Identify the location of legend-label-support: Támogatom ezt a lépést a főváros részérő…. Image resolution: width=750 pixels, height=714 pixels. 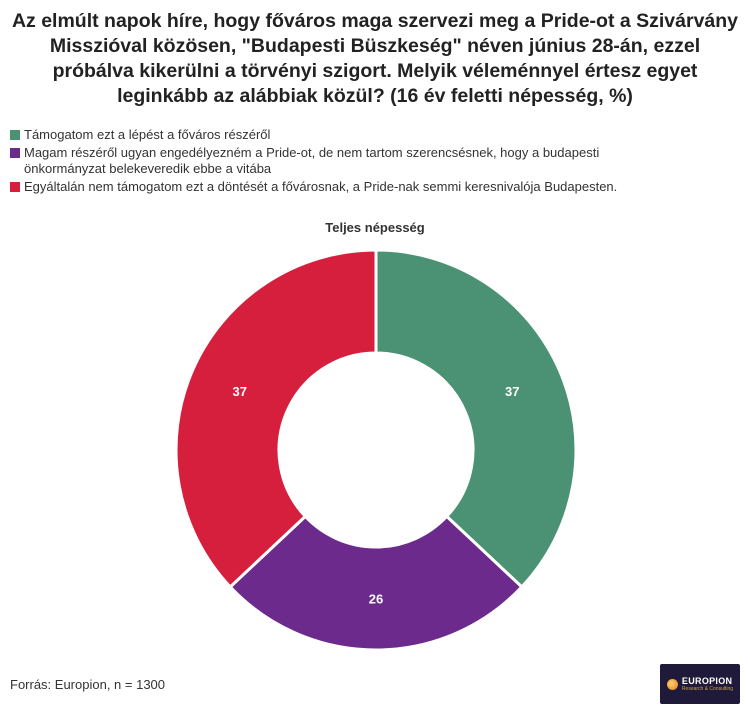
(147, 134).